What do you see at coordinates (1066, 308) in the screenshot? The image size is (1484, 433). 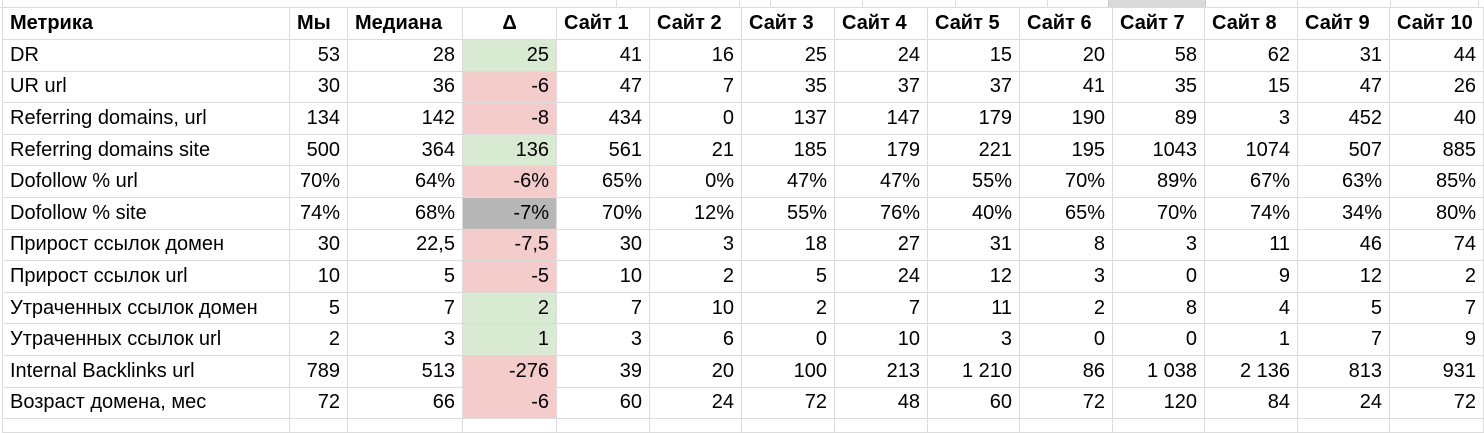 I see `site-value-cell: 2` at bounding box center [1066, 308].